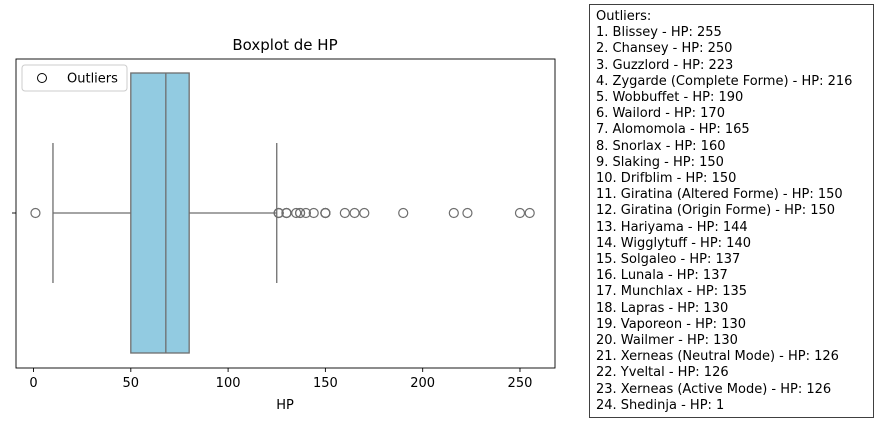 This screenshot has height=422, width=878. I want to click on outlier-list-item: 15. Solgaleo - HP: 137, so click(668, 260).